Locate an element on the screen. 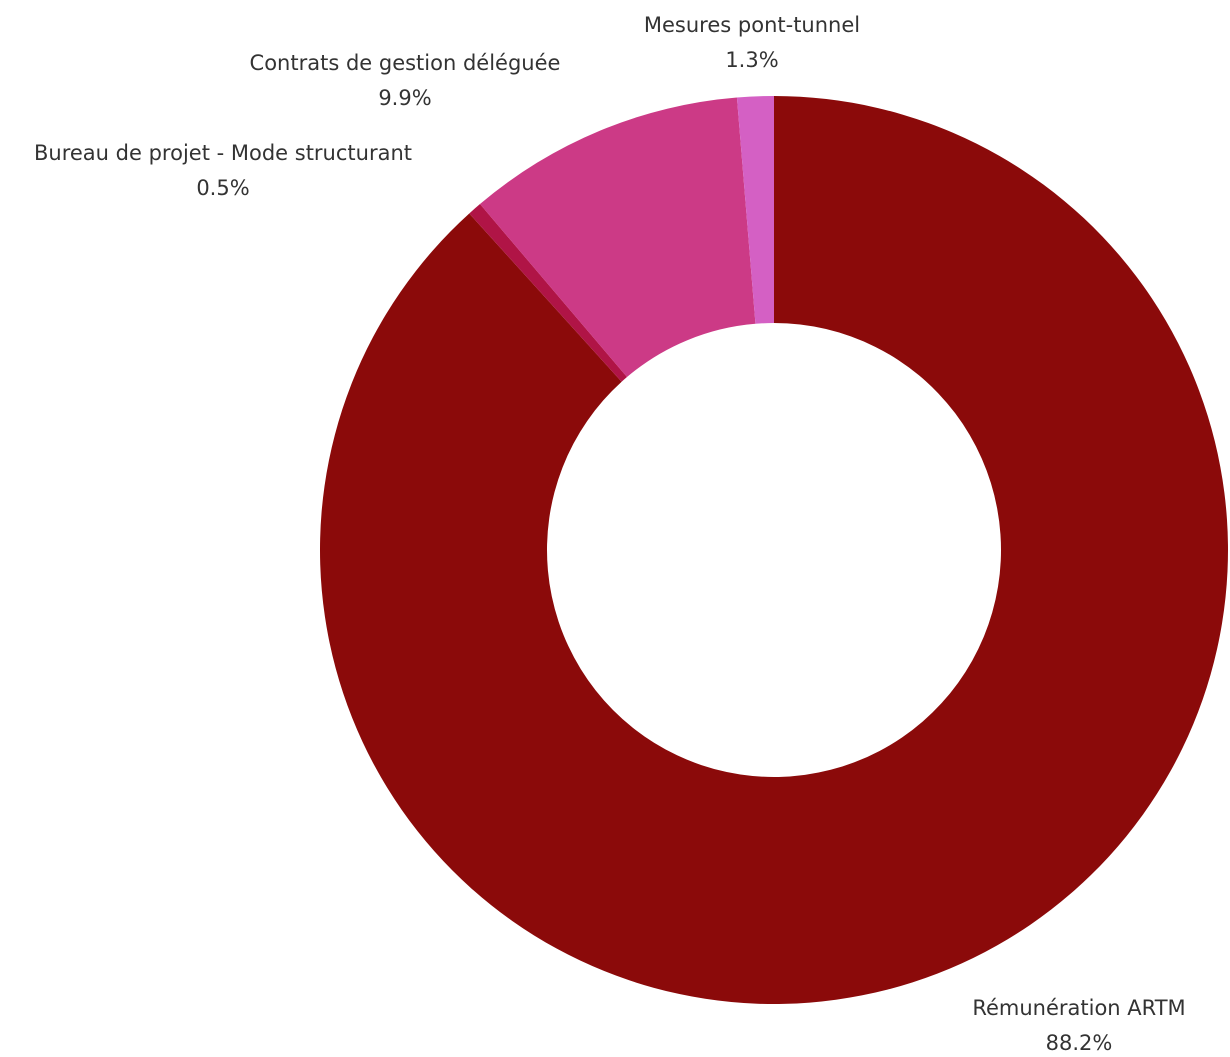 This screenshot has width=1230, height=1057. slice-label-remuneration-artm: Rémunération ARTM is located at coordinates (1078, 1008).